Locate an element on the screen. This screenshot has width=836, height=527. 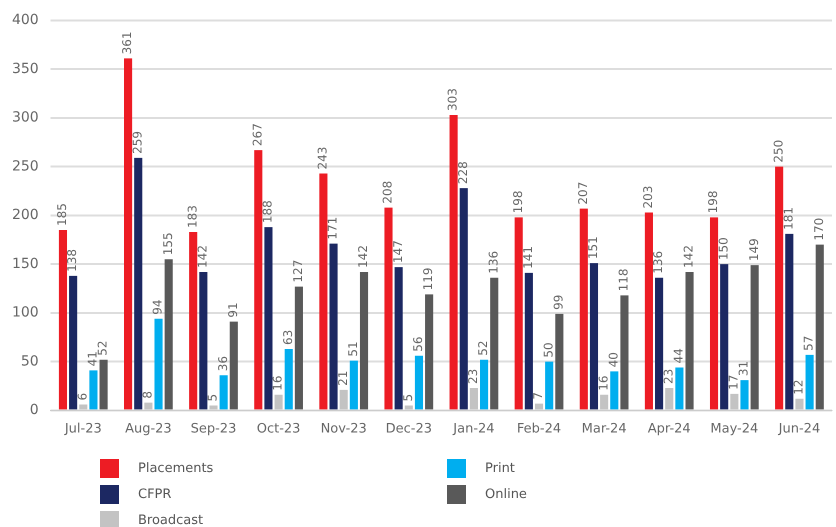
data-label: 141 is located at coordinates (527, 257).